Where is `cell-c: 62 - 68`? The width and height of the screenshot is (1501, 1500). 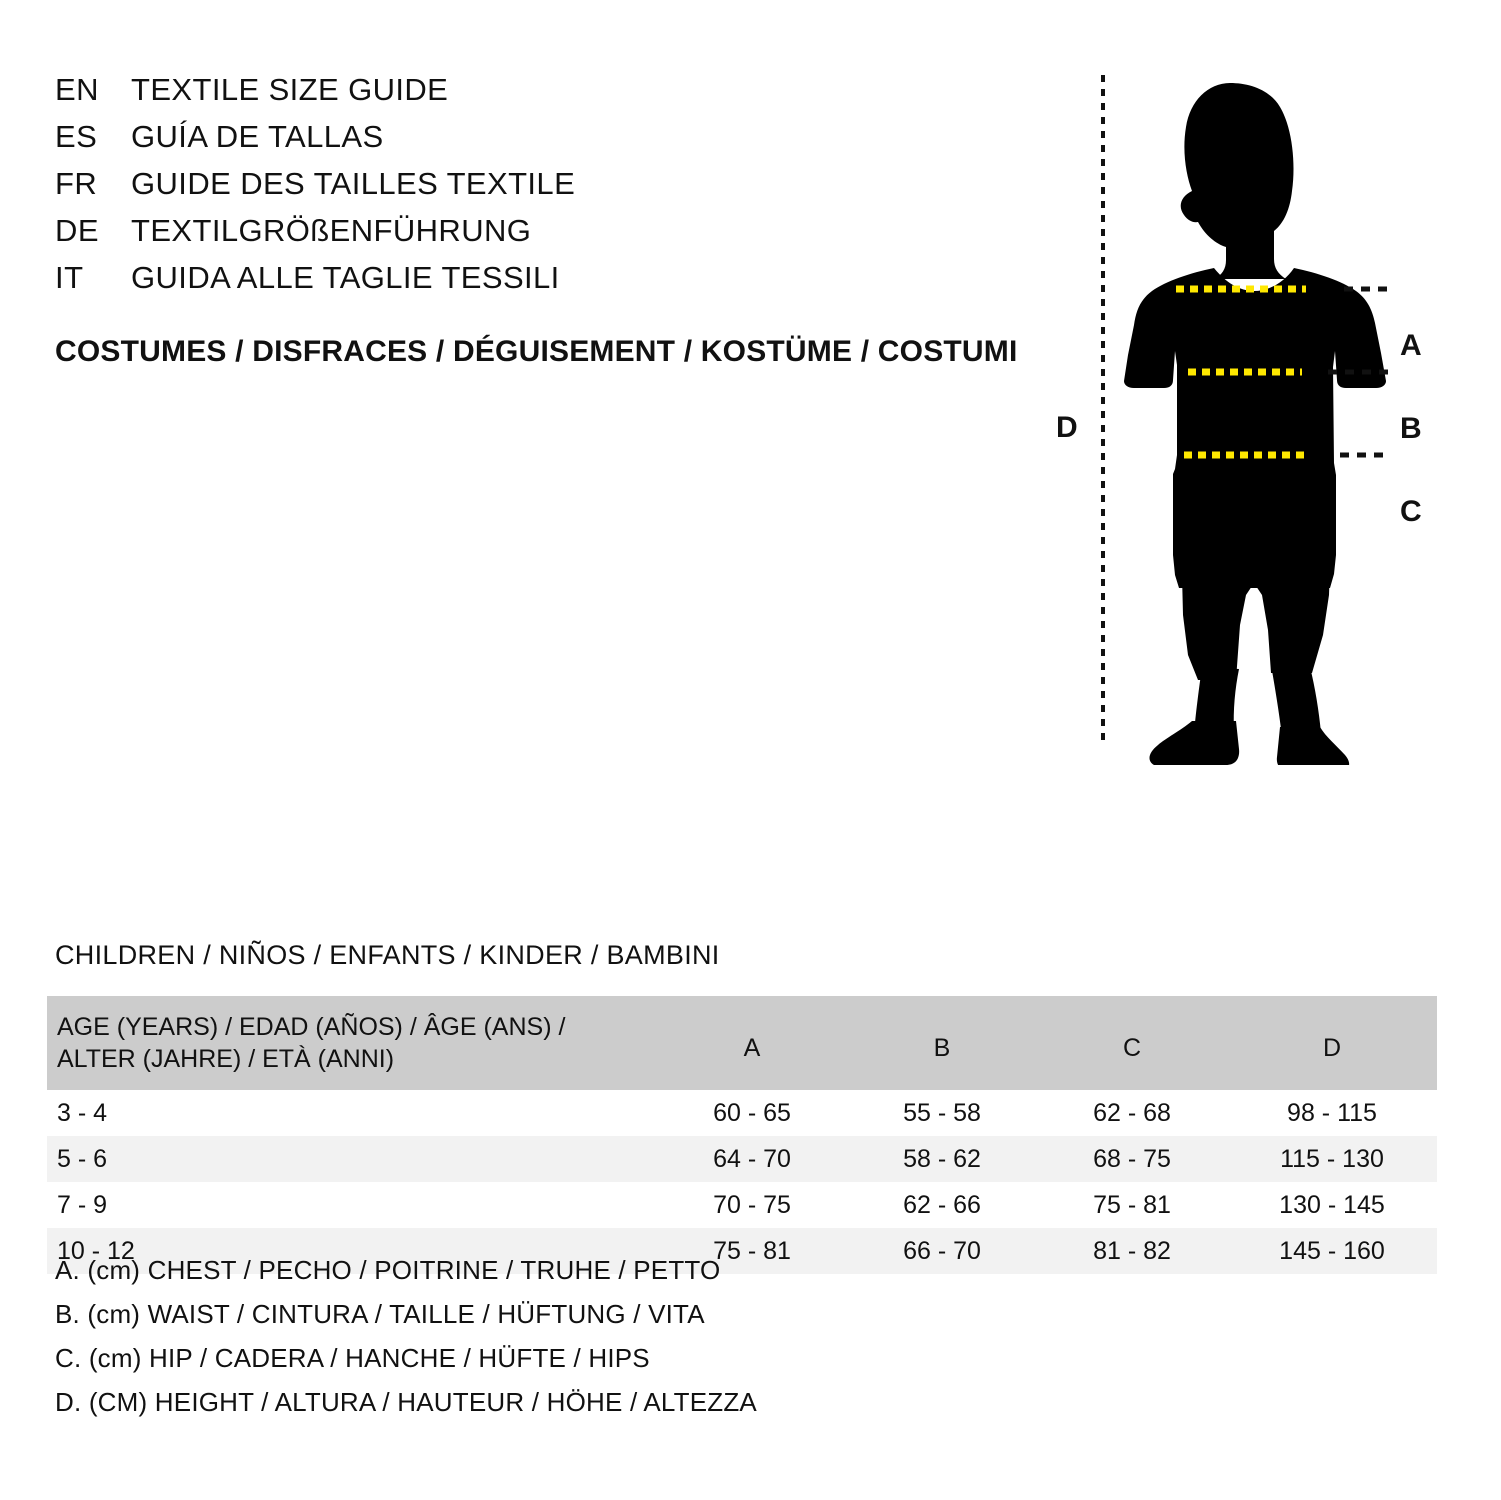 cell-c: 62 - 68 is located at coordinates (1132, 1113).